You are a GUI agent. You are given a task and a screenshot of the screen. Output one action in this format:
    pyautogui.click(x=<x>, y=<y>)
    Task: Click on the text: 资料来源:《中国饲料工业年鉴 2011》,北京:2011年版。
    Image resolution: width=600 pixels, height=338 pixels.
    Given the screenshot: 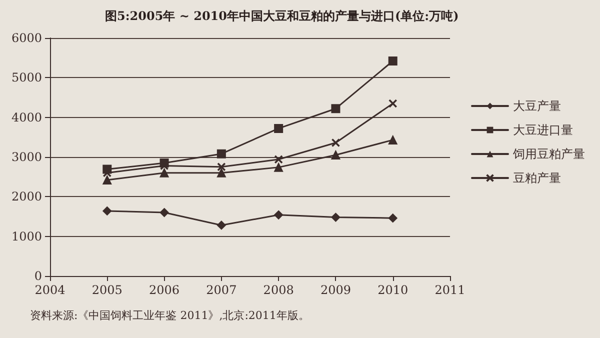 What is the action you would take?
    pyautogui.click(x=170, y=315)
    